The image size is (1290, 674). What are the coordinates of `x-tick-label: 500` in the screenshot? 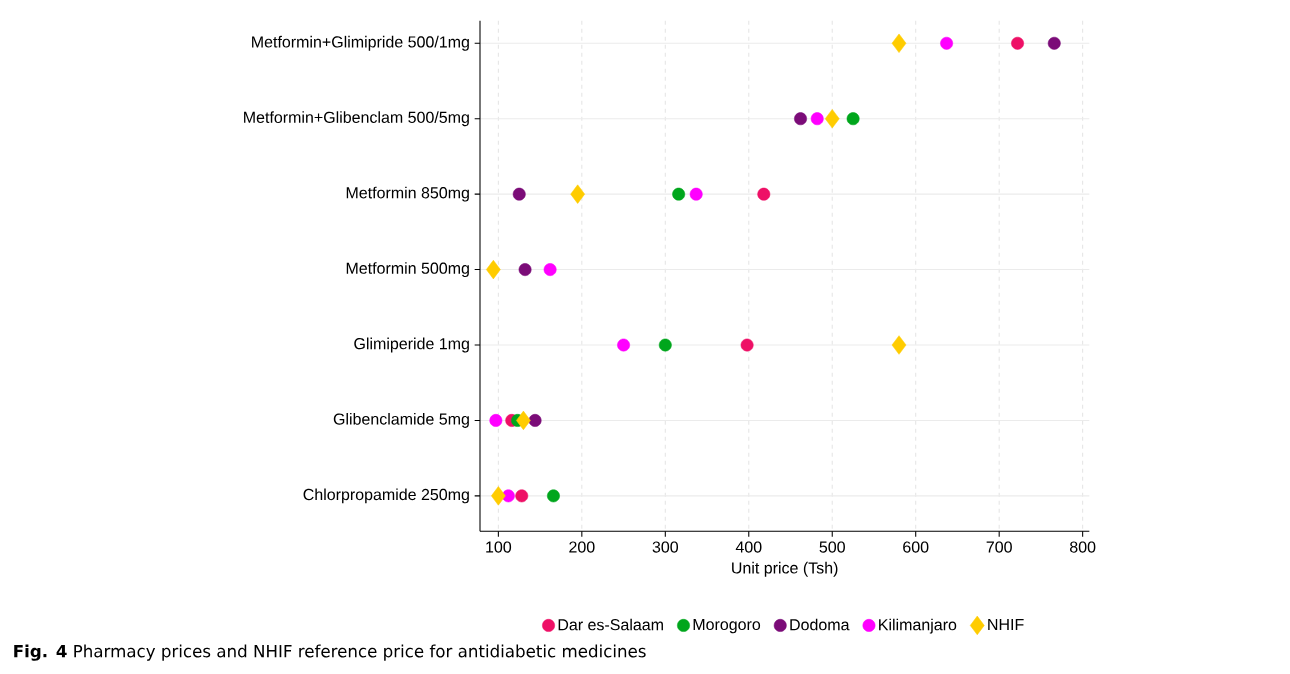 It's located at (832, 547).